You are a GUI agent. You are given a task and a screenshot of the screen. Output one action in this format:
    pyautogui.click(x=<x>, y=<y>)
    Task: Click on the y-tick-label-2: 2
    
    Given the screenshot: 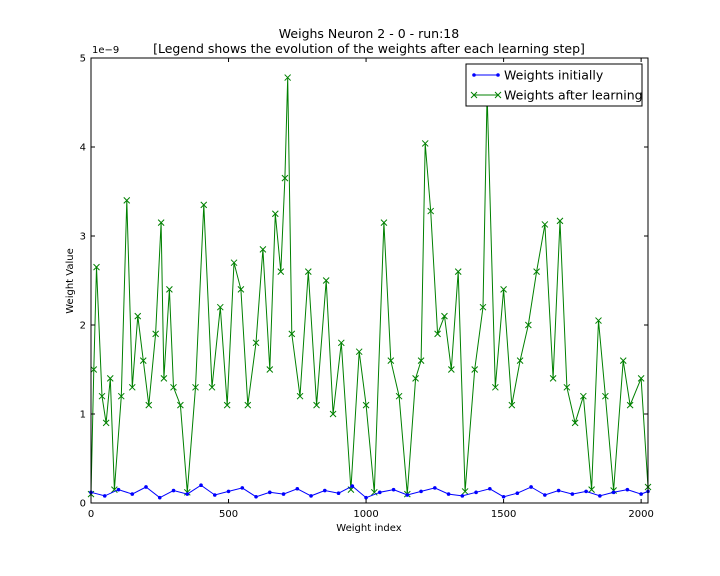 What is the action you would take?
    pyautogui.click(x=83, y=326)
    